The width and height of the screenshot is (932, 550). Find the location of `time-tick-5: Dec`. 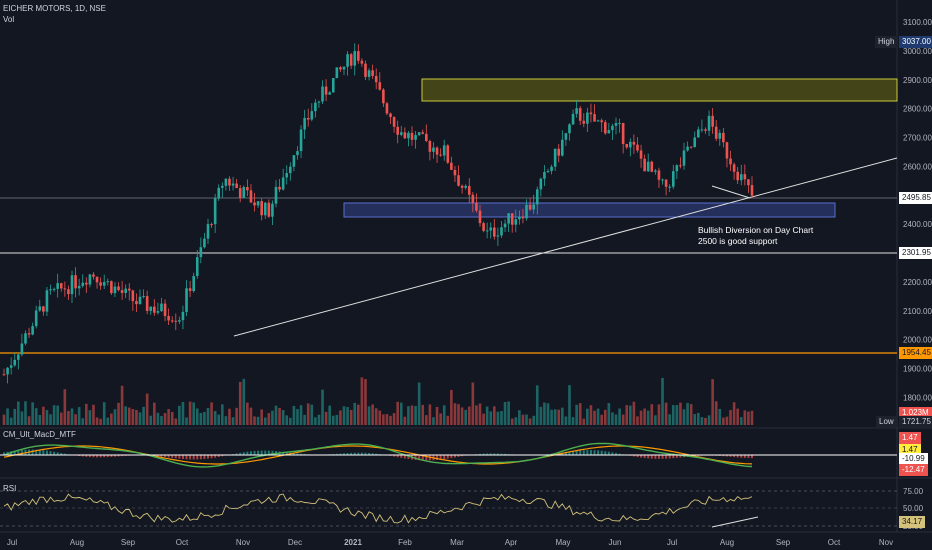

time-tick-5: Dec is located at coordinates (295, 542).